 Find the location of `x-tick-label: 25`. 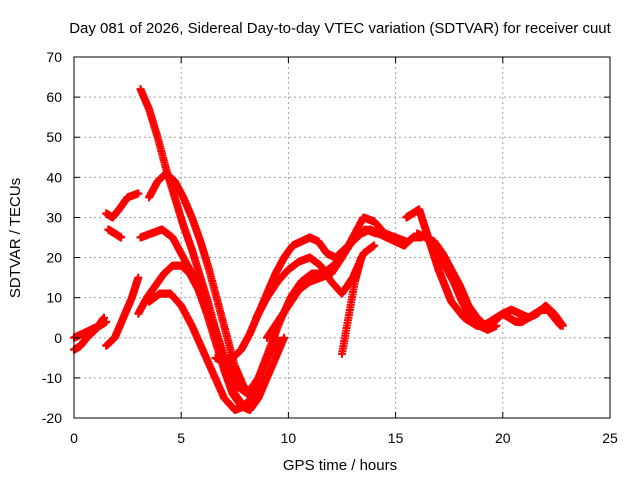

x-tick-label: 25 is located at coordinates (610, 438).